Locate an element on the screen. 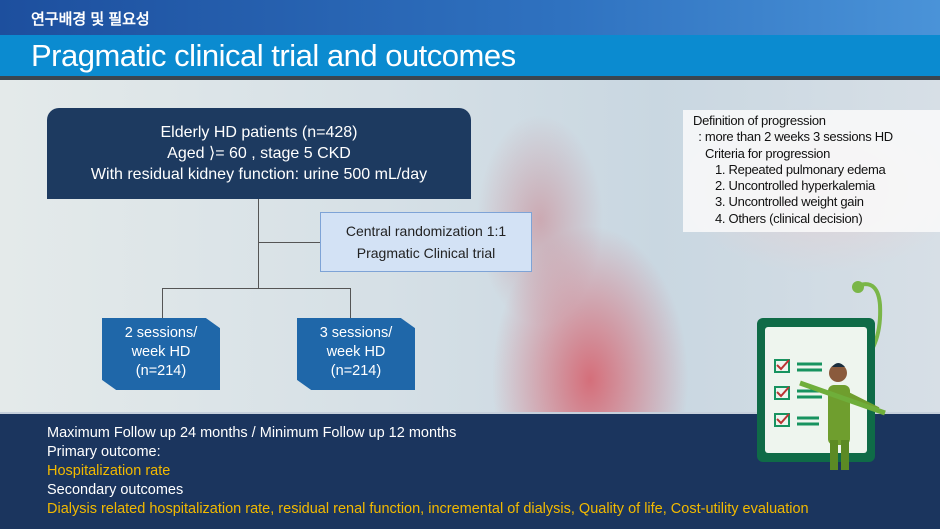 The width and height of the screenshot is (940, 529). arm-3-sessions: 3 sessions/ week HD (n=214) is located at coordinates (356, 354).